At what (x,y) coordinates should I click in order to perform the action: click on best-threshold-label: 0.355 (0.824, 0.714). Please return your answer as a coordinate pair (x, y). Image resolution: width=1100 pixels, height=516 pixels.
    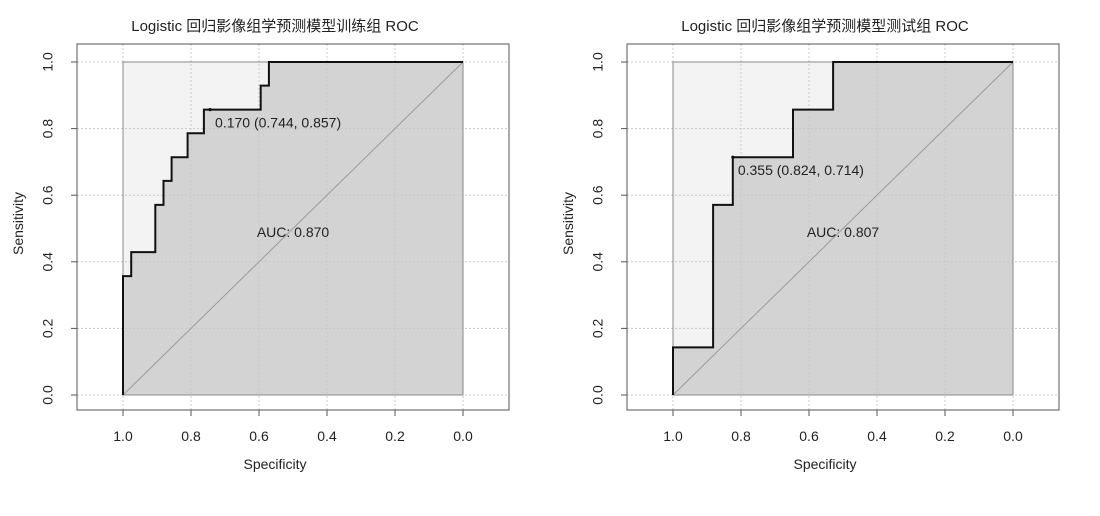
    Looking at the image, I should click on (801, 170).